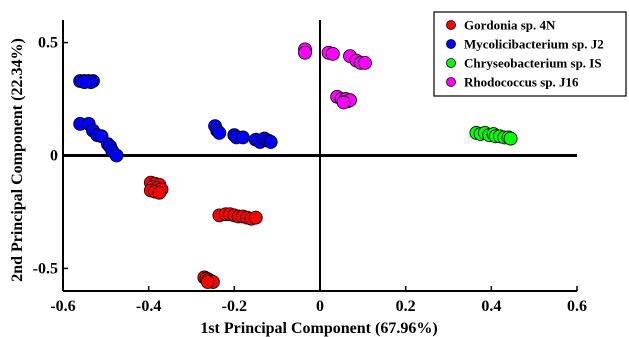 The image size is (629, 337). Describe the element at coordinates (320, 306) in the screenshot. I see `x-tick-label: 0` at that location.